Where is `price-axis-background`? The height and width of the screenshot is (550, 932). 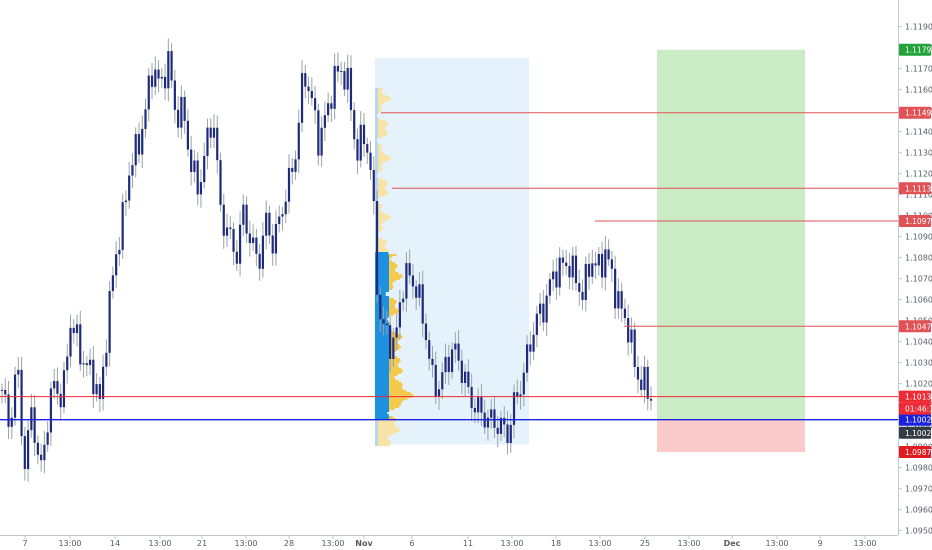 price-axis-background is located at coordinates (915, 275).